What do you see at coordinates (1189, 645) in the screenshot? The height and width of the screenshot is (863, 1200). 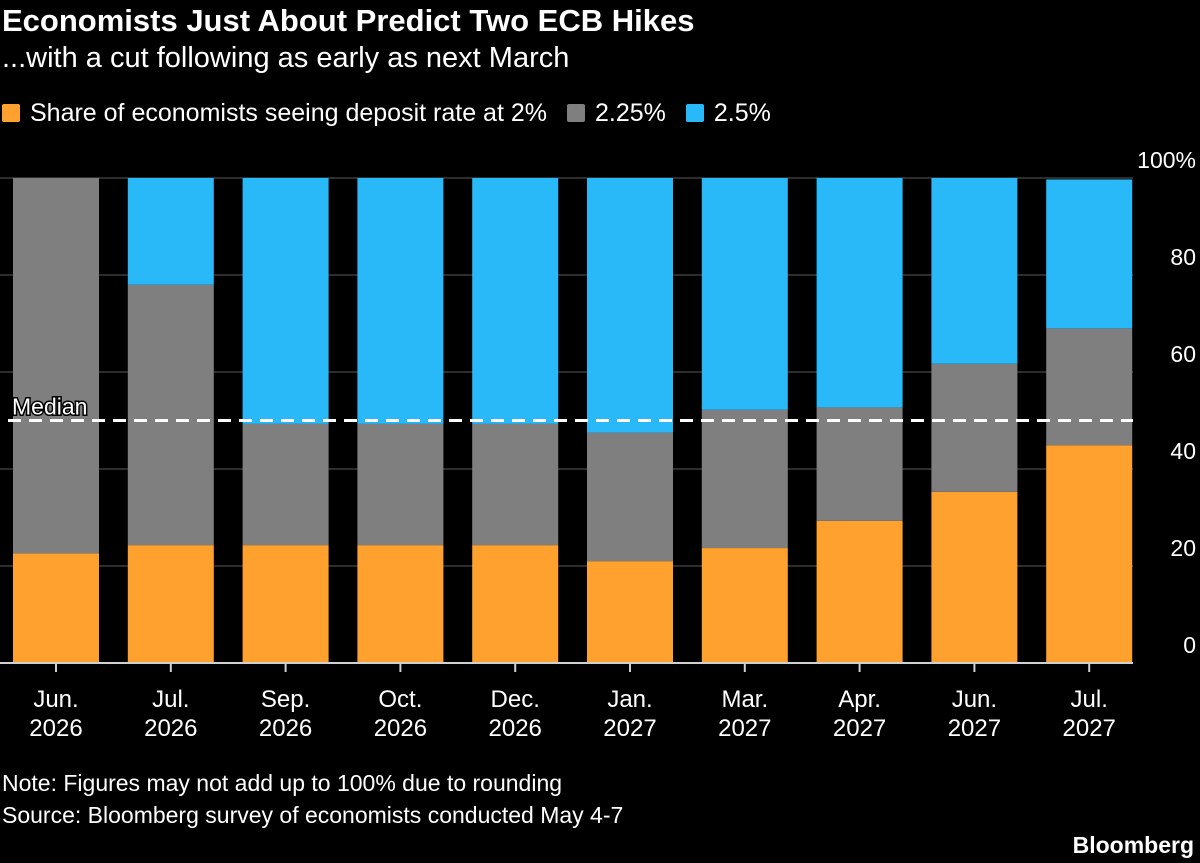 I see `y-tick-label: 0` at bounding box center [1189, 645].